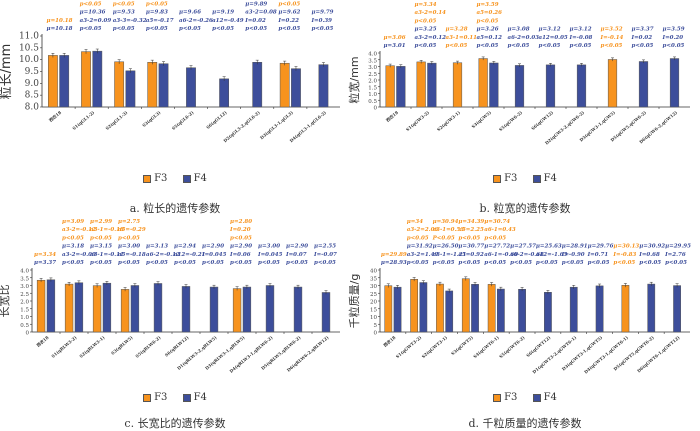 The height and width of the screenshot is (431, 700). I want to click on annotation-text: a6-1=0.43, so click(500, 230).